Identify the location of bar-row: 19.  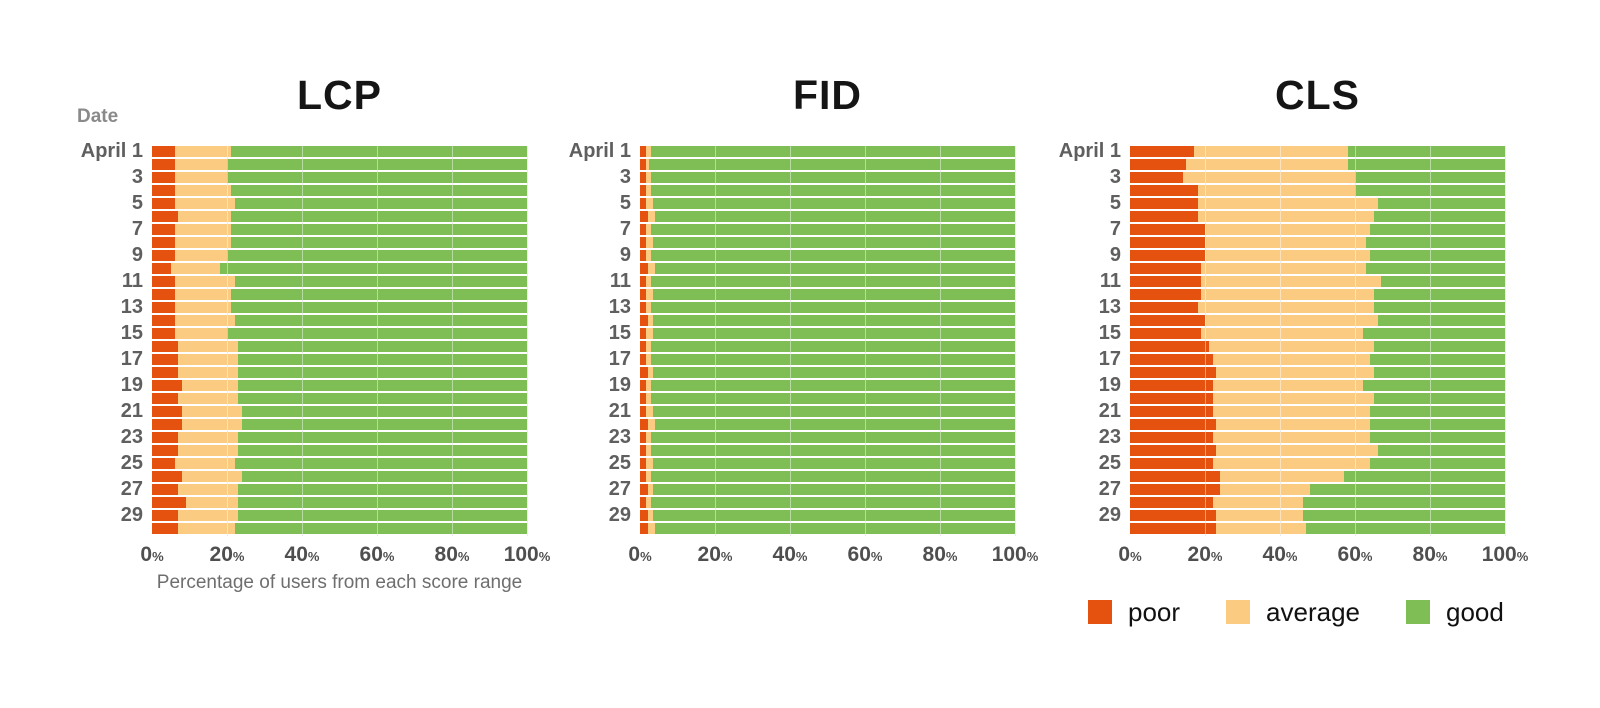
(324, 385).